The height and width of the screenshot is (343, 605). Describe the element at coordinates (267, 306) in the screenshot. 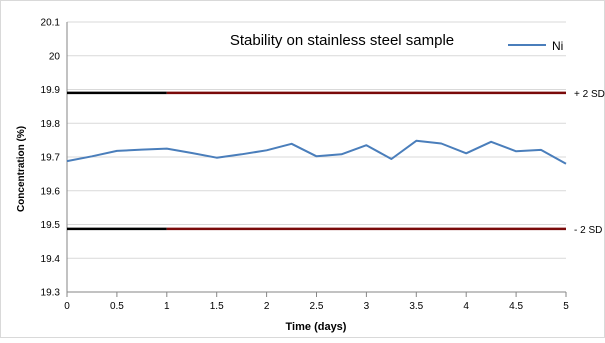

I see `x-tick-label: 2` at that location.